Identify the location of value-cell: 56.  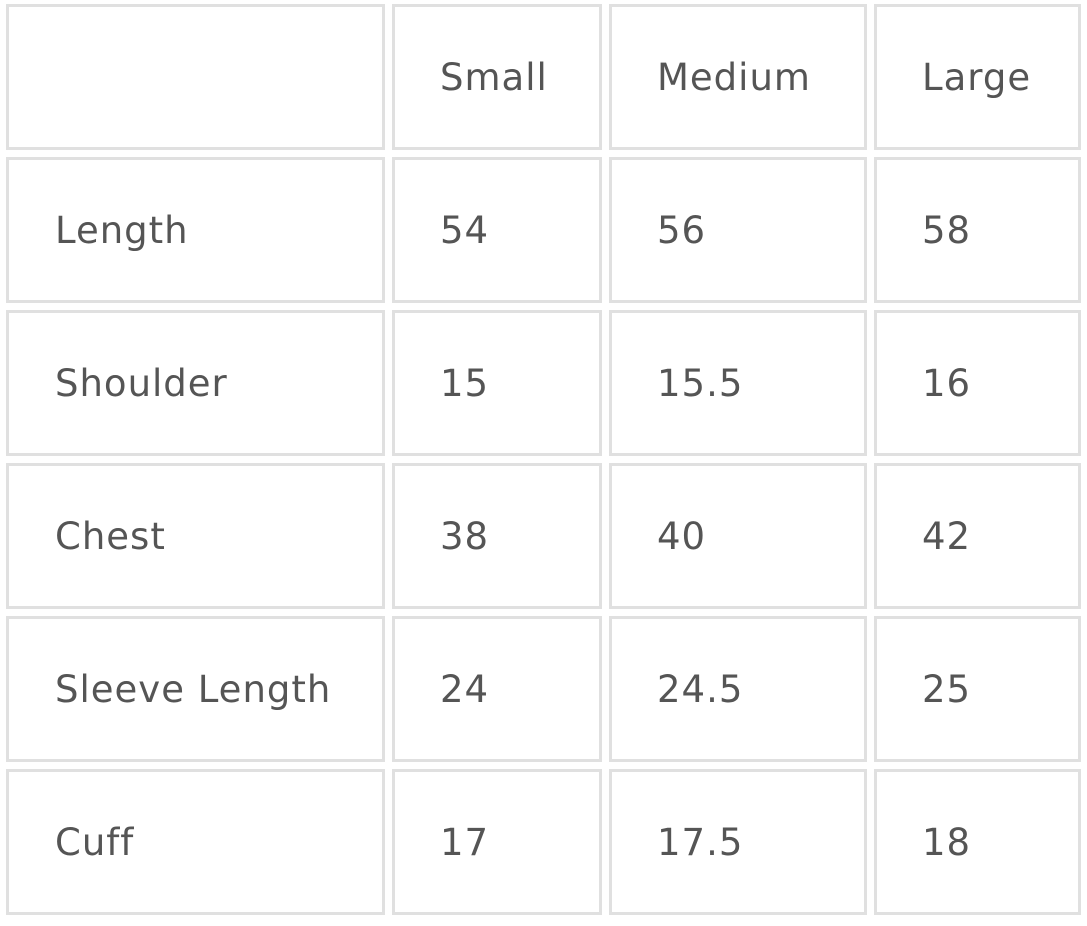
(738, 230).